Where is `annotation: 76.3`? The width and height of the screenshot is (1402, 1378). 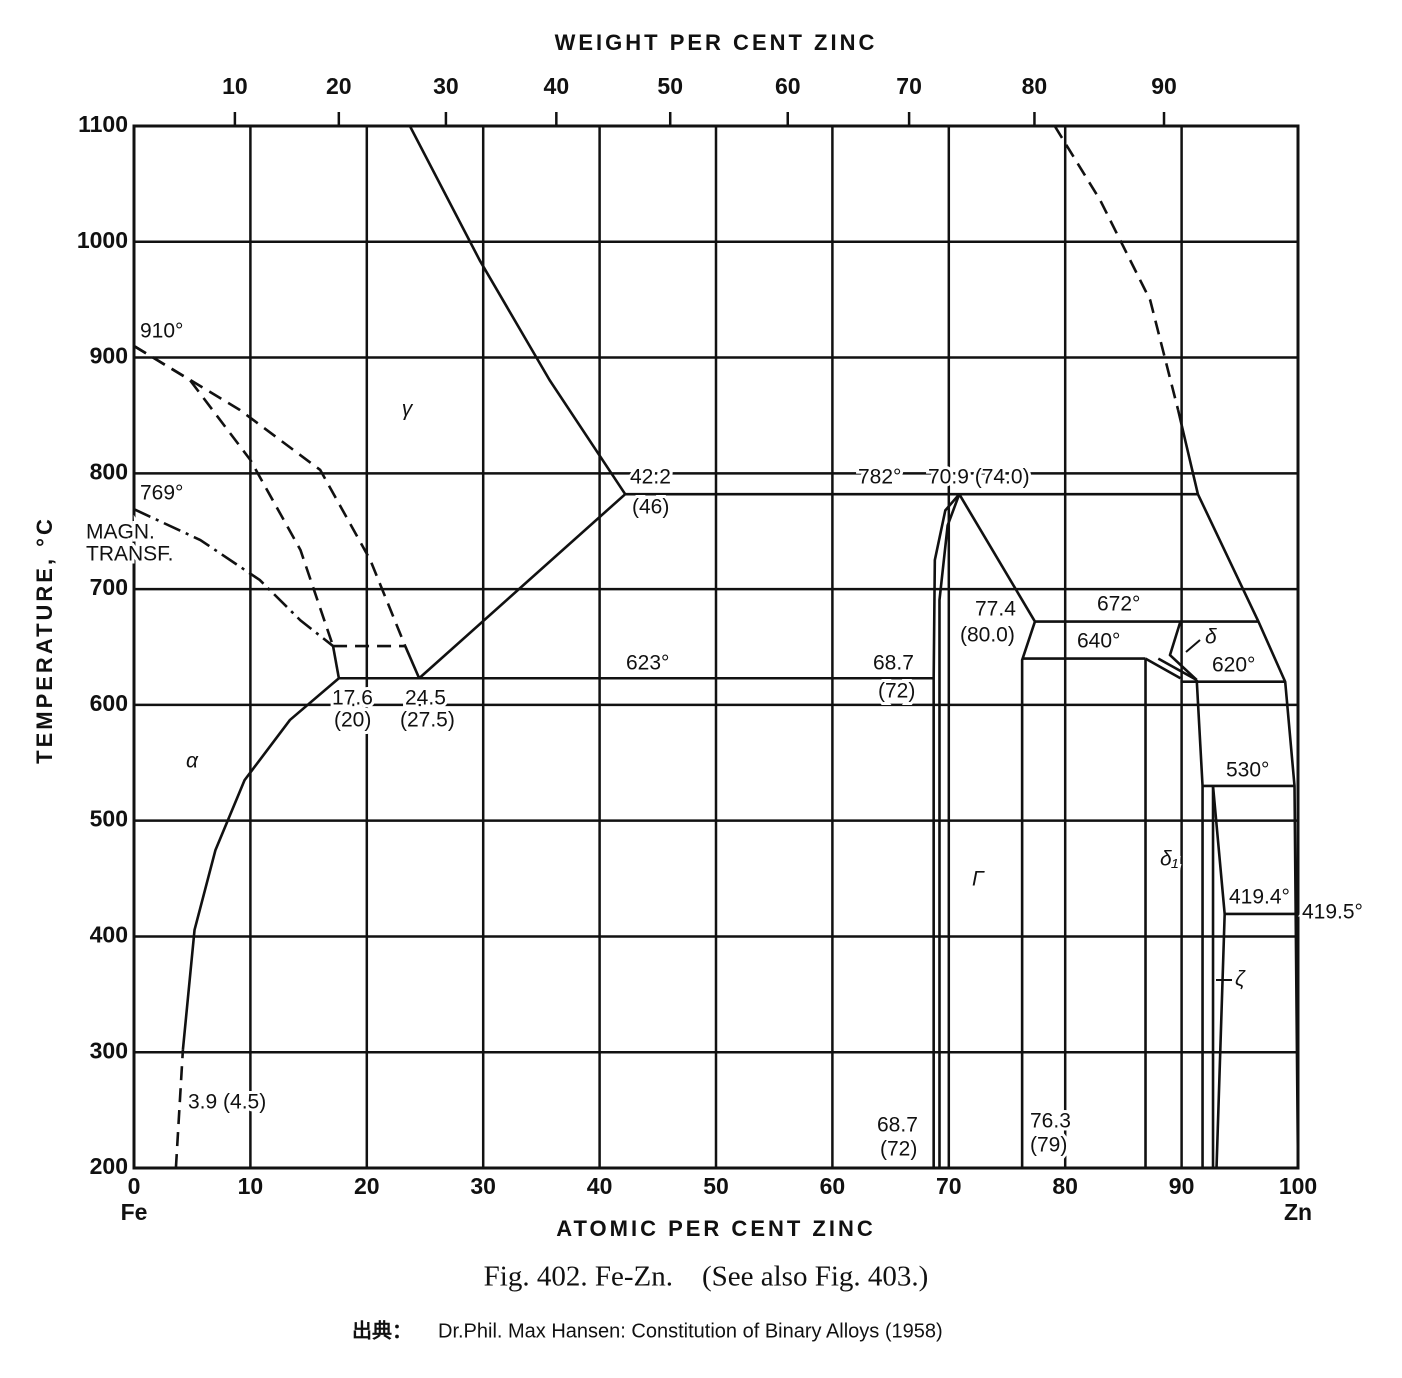
annotation: 76.3 is located at coordinates (1050, 1121).